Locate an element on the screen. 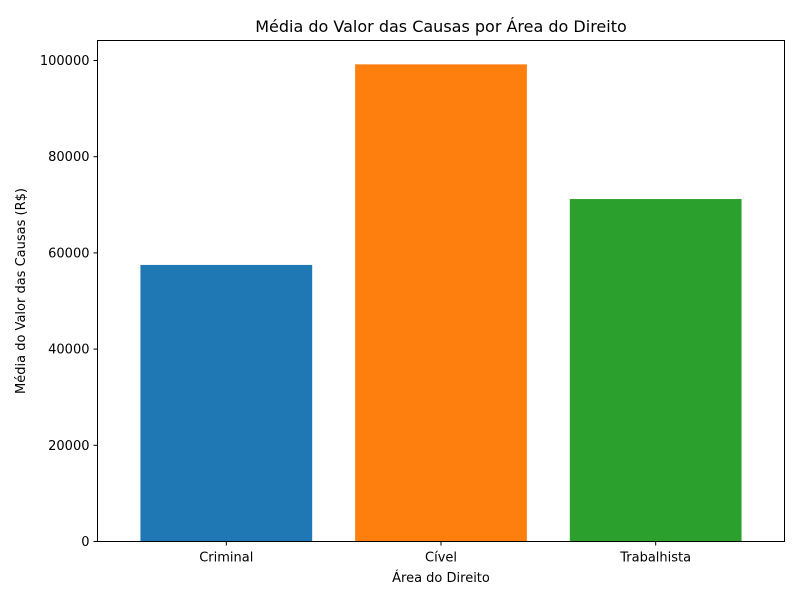  bar-trabalhista is located at coordinates (655, 370).